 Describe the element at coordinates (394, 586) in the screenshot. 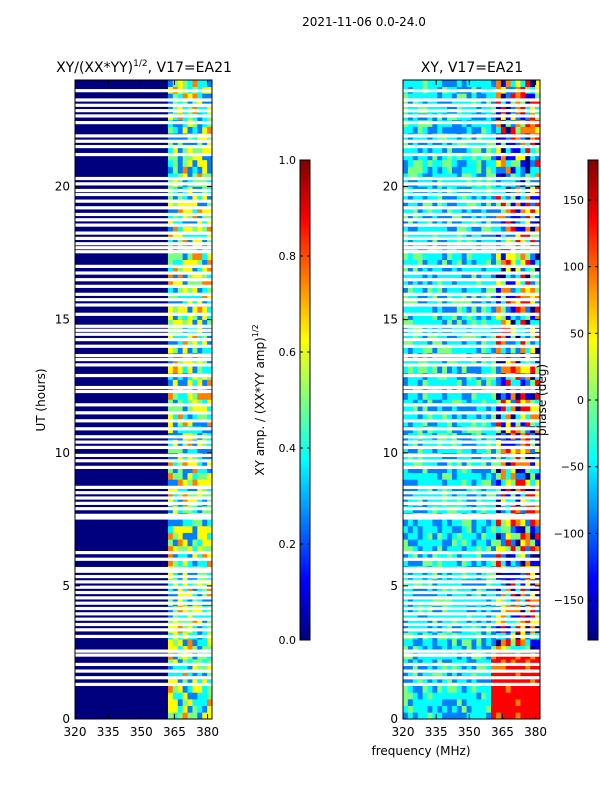

I see `y-tick-label: 5` at that location.